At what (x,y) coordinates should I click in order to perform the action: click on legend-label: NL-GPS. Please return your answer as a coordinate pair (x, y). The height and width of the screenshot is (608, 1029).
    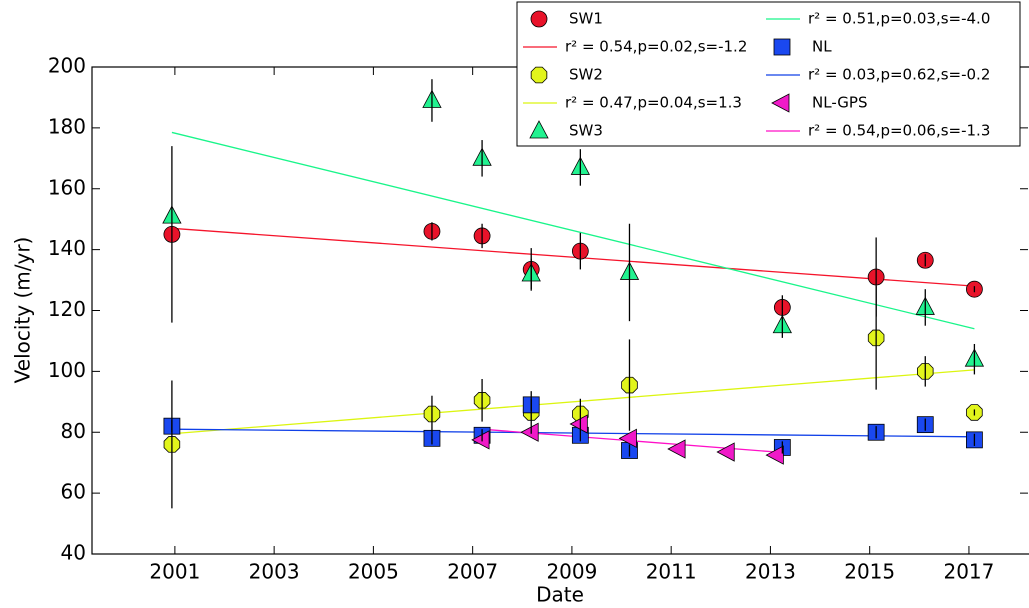
    Looking at the image, I should click on (839, 103).